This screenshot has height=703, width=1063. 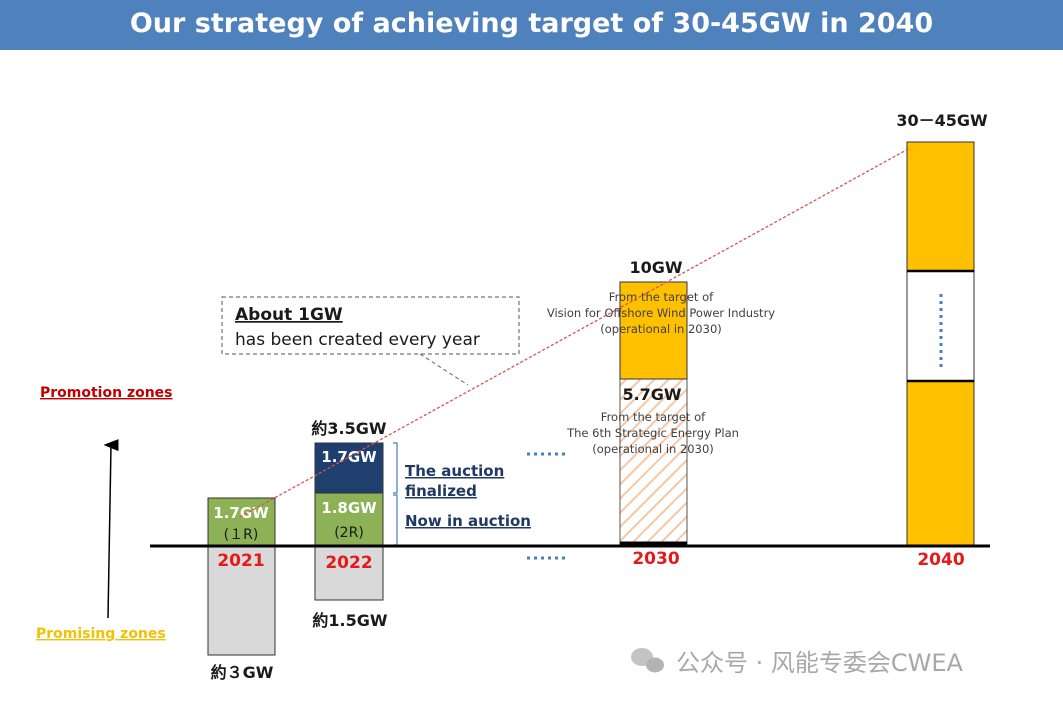 What do you see at coordinates (349, 457) in the screenshot?
I see `bar-2022-navy-label: 1.7GW` at bounding box center [349, 457].